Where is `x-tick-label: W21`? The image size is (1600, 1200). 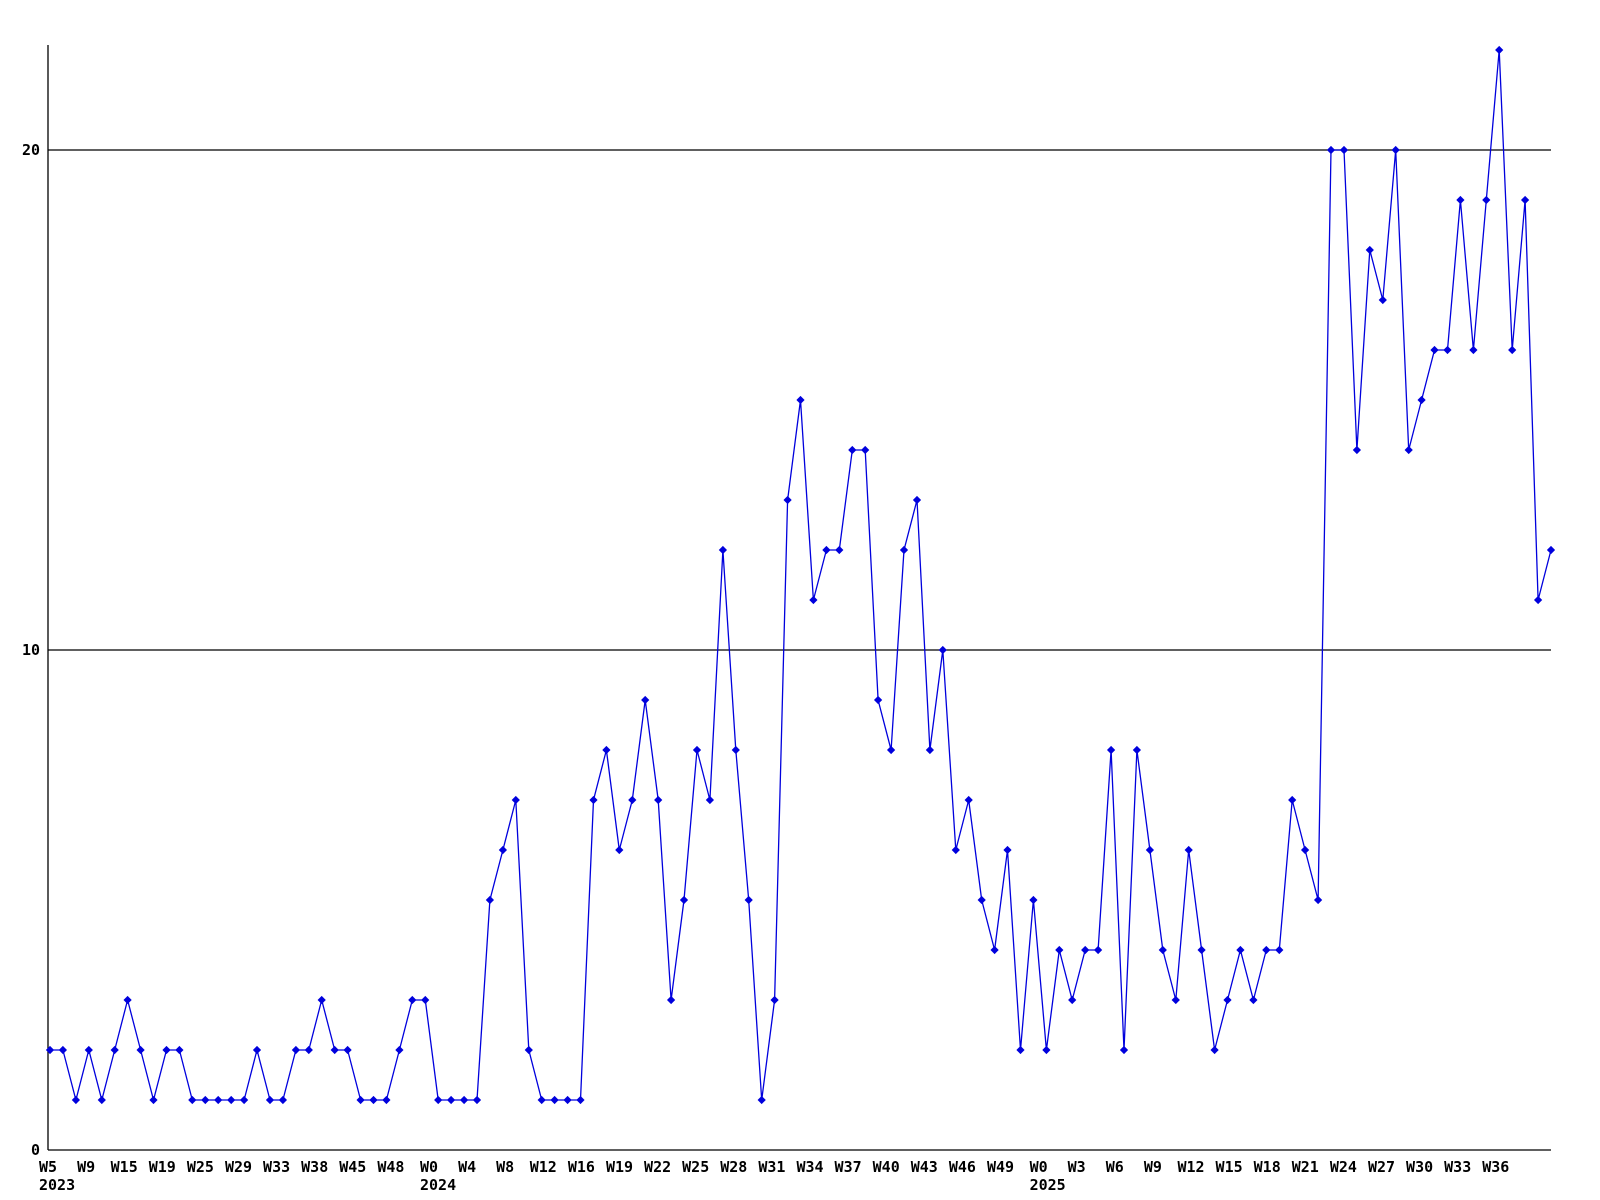
x-tick-label: W21 is located at coordinates (1305, 1167).